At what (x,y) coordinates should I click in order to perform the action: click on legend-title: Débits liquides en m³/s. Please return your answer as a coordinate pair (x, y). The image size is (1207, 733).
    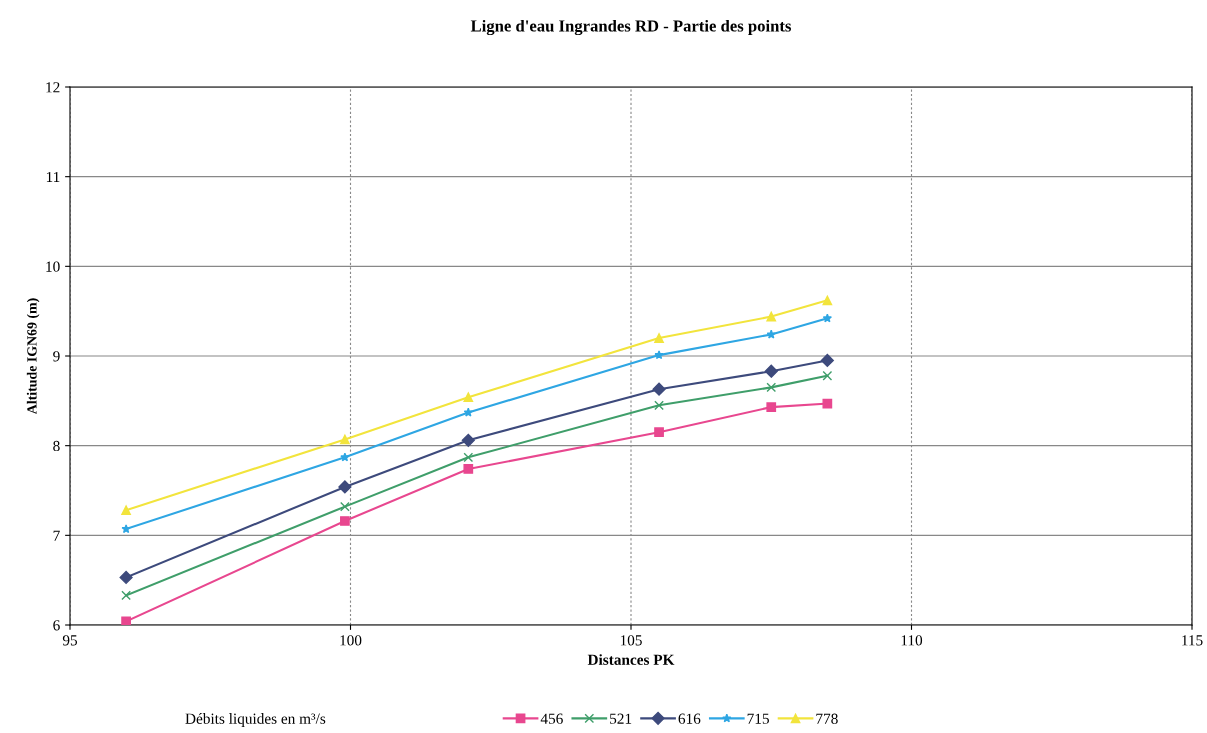
    Looking at the image, I should click on (255, 720).